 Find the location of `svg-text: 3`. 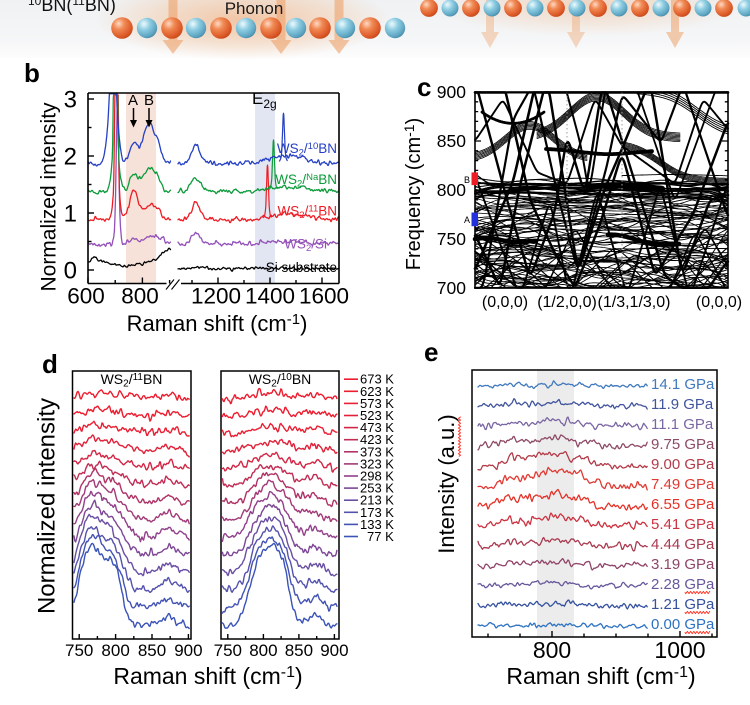

svg-text: 3 is located at coordinates (70, 100).